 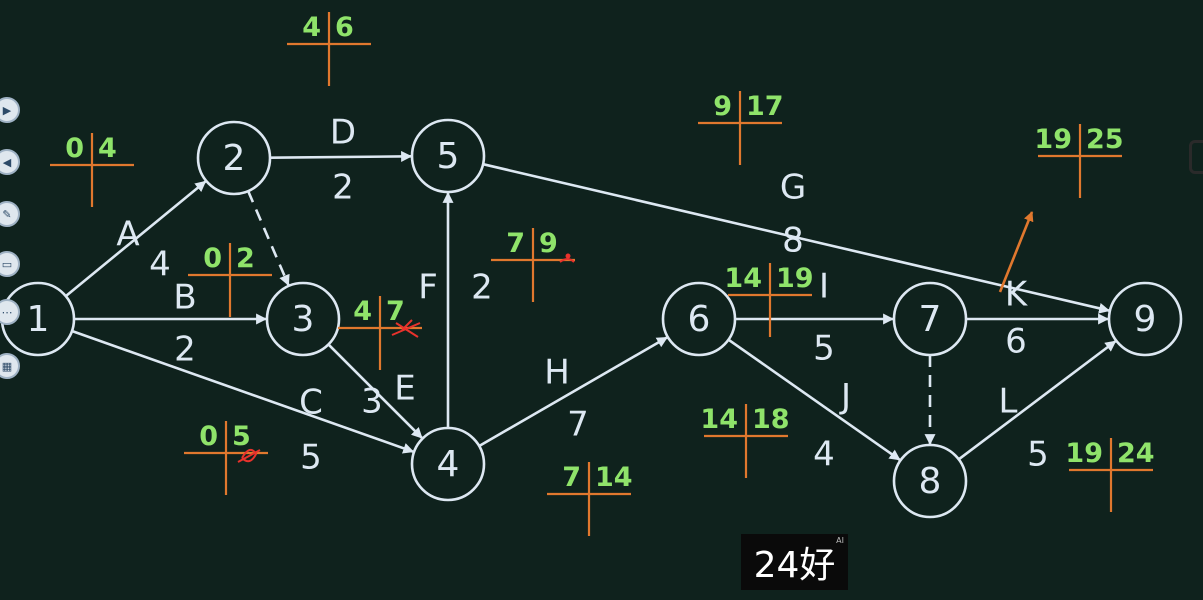 I want to click on side-toolbar: ▶ ◀ ✎ ▭ ⋯ ▦, so click(x=11, y=245).